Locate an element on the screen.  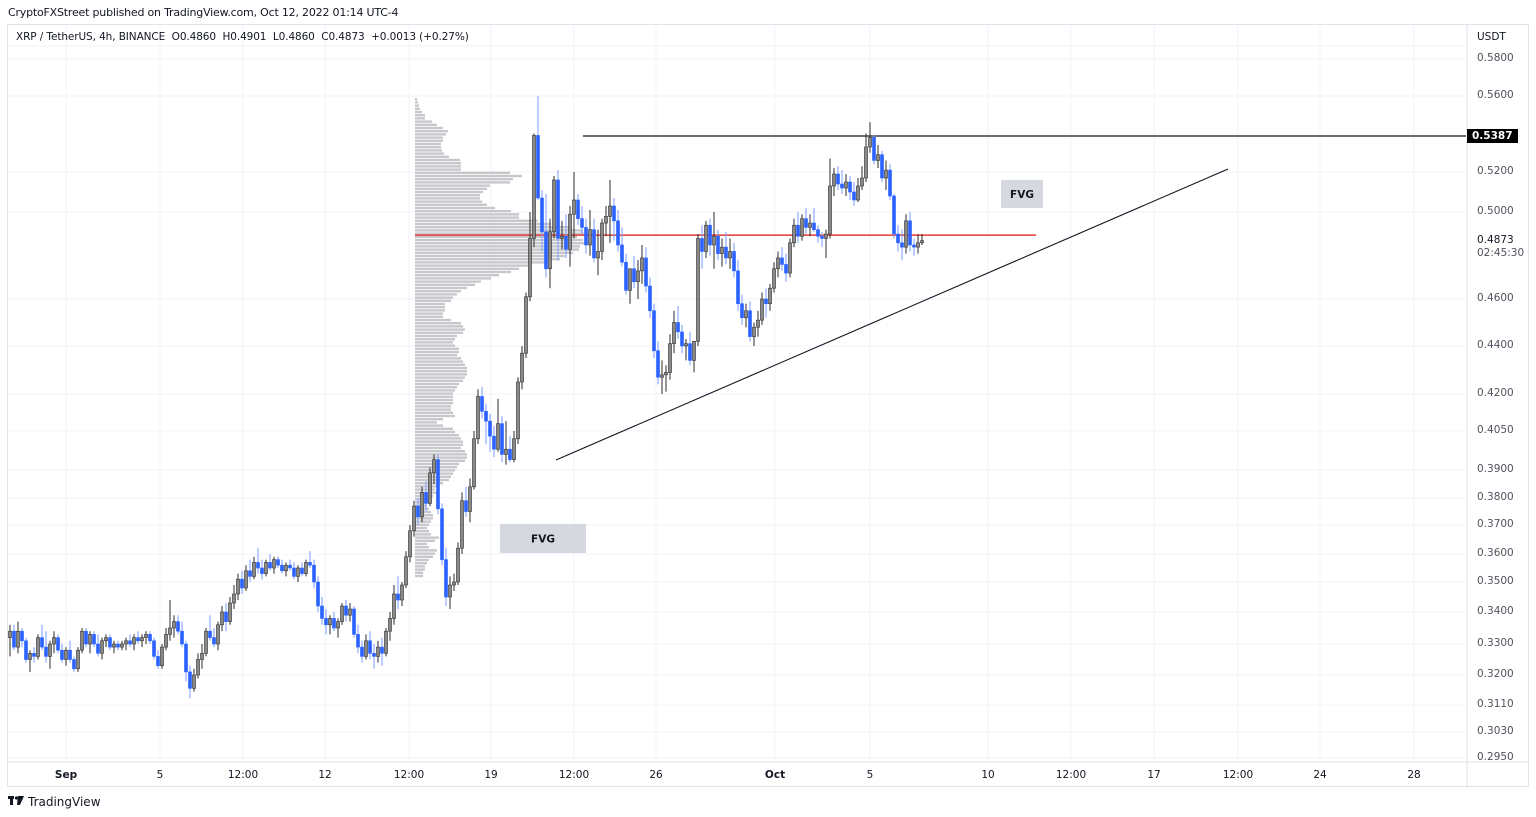
tradingview-logo: TradingView is located at coordinates (54, 802).